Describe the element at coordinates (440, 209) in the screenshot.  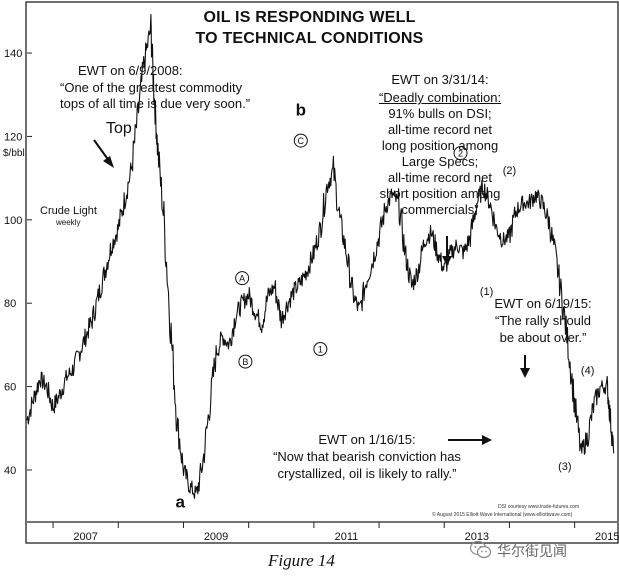
I see `ewt-2014-line-8: commercials”` at that location.